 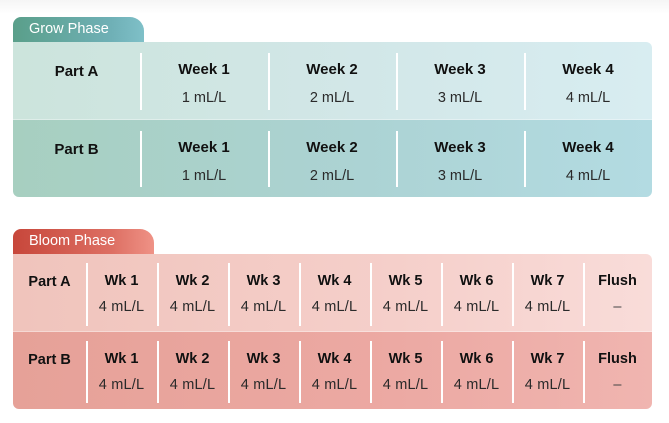 I want to click on grow-part-a-week-1: Week 1 1 mL/L, so click(x=204, y=81).